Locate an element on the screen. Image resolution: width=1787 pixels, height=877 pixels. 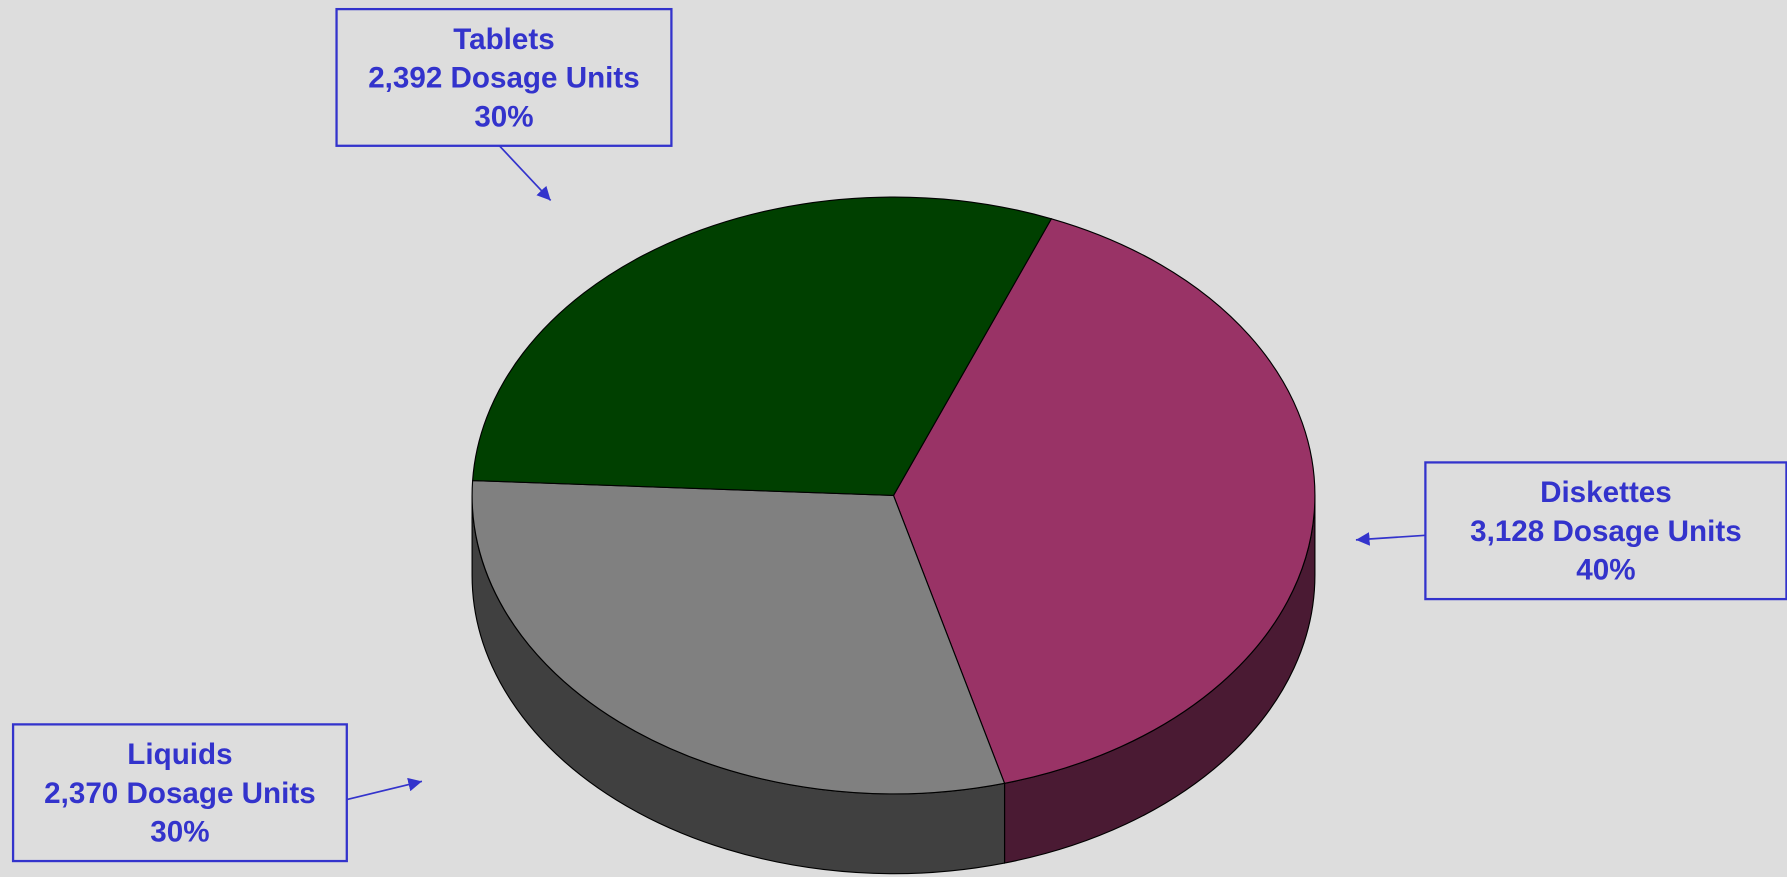
label-value: 2,370 Dosage Units is located at coordinates (180, 793).